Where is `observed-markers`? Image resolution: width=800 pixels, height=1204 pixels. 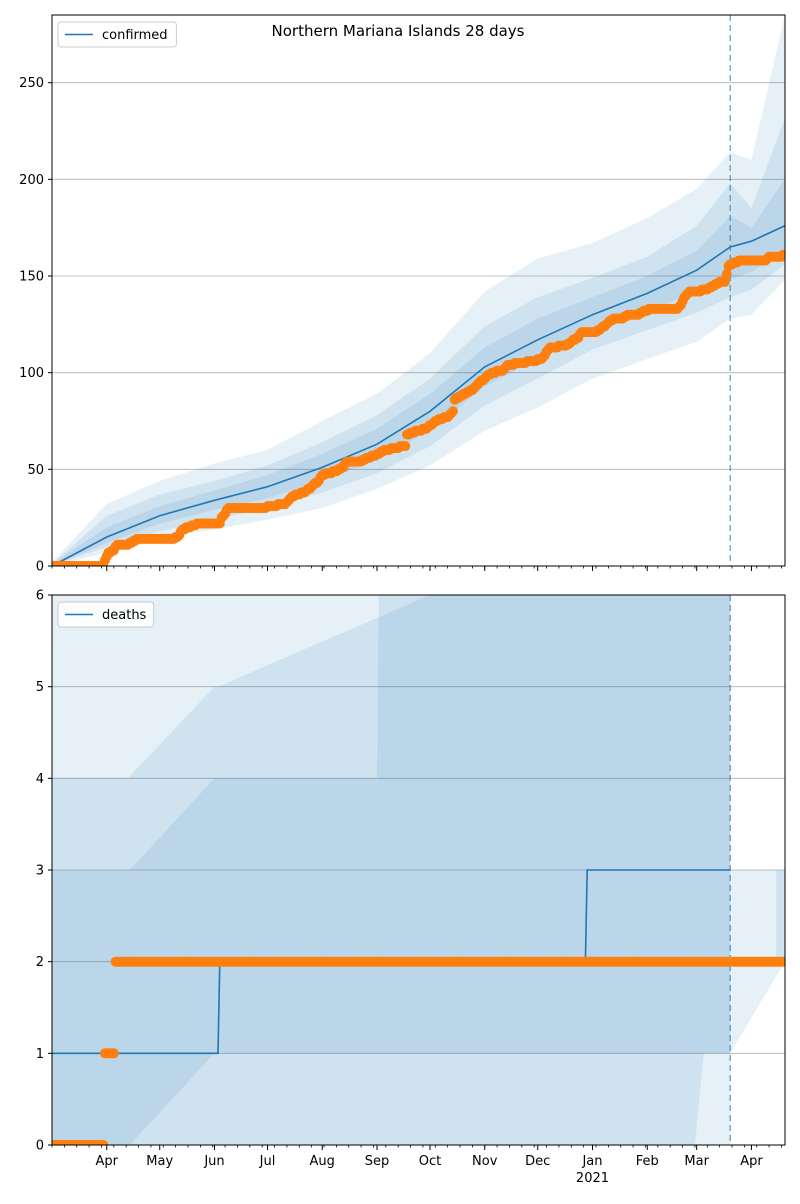 observed-markers is located at coordinates (418, 1050).